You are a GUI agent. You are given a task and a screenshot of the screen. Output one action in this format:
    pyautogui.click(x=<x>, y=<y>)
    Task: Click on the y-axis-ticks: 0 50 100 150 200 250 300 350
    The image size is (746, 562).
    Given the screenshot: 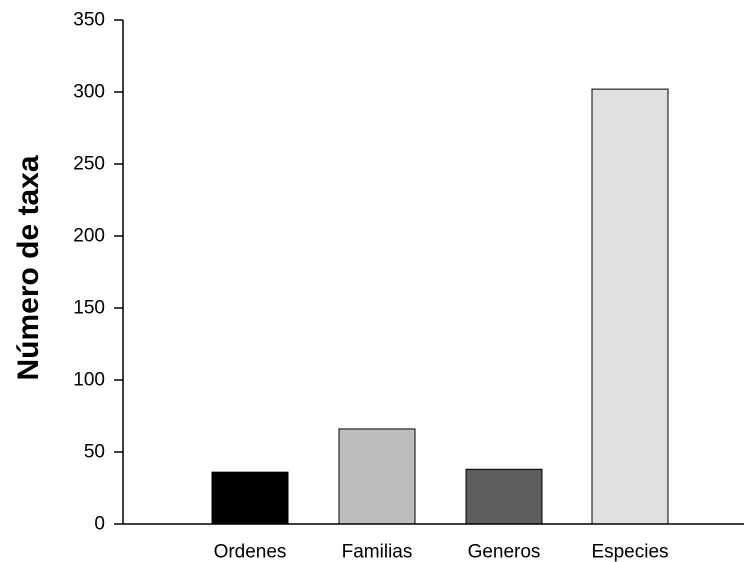 What is the action you would take?
    pyautogui.click(x=98, y=272)
    